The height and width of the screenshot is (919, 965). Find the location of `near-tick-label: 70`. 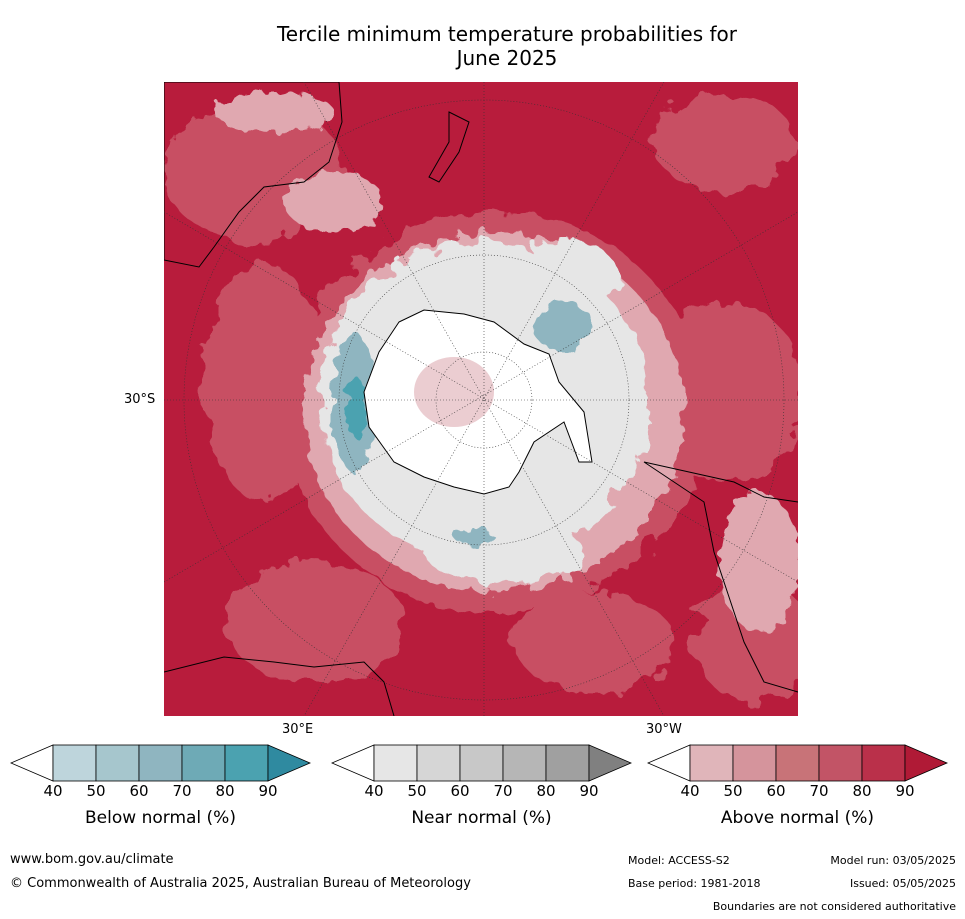

near-tick-label: 70 is located at coordinates (503, 791).